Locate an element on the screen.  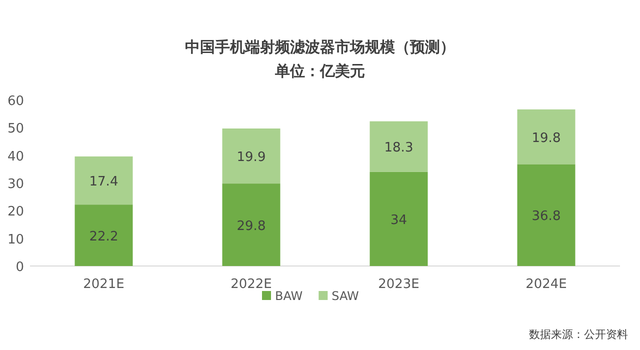
x-tick-label: 2023E is located at coordinates (399, 284).